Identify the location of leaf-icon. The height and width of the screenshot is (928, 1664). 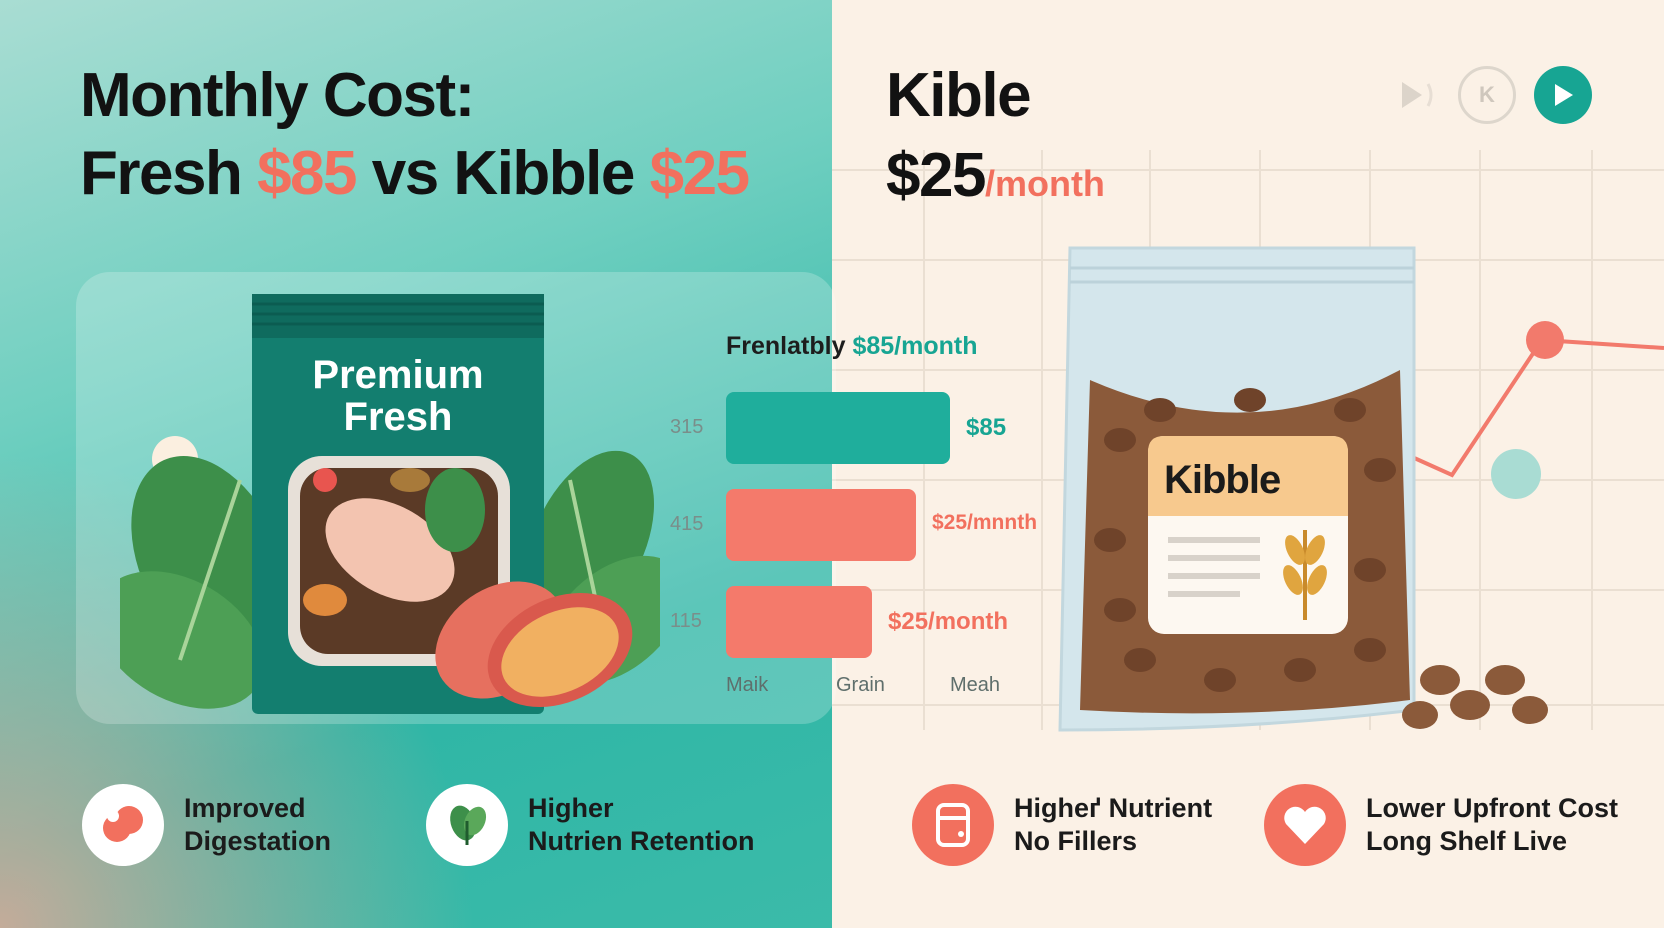
(467, 825).